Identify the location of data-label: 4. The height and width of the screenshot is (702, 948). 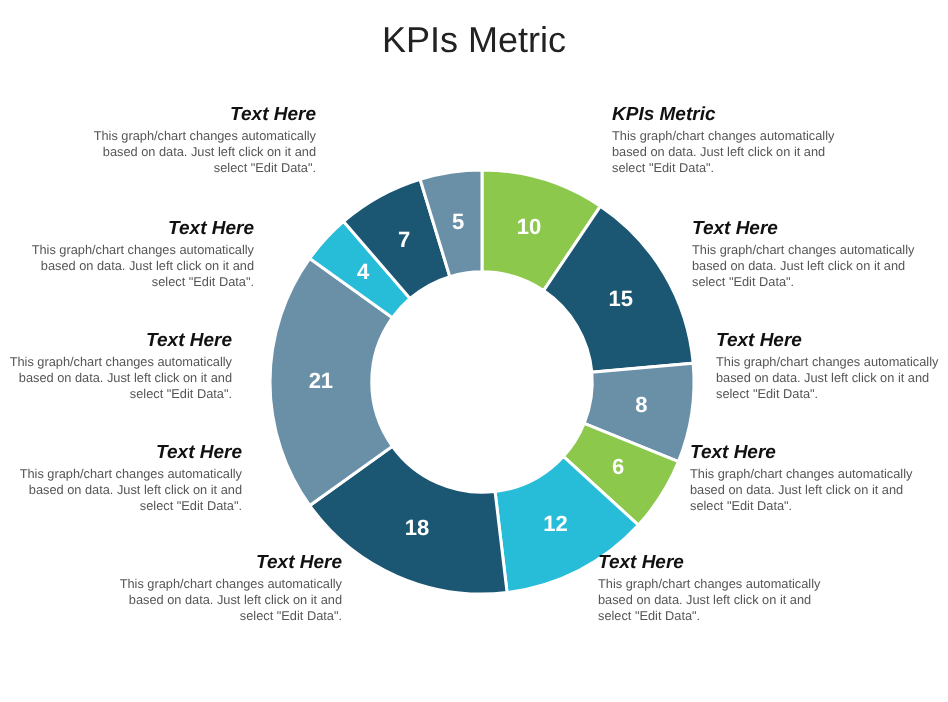
(364, 273).